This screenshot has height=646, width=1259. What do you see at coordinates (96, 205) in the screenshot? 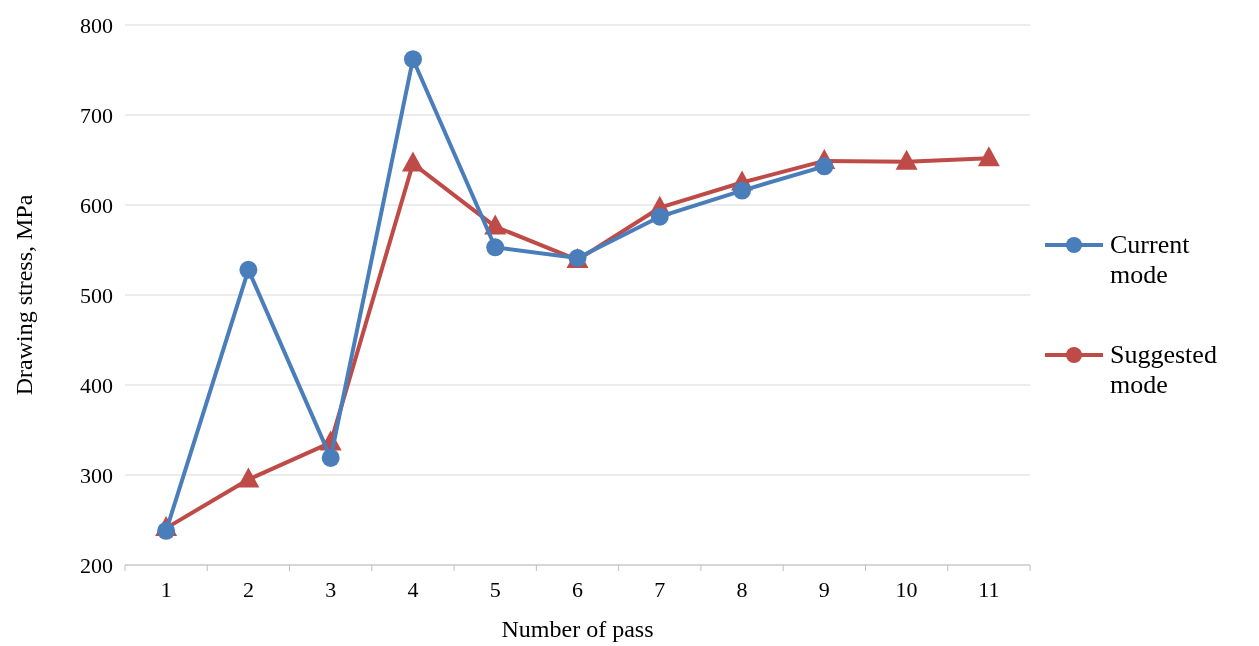
I see `y-tick-label: 600` at bounding box center [96, 205].